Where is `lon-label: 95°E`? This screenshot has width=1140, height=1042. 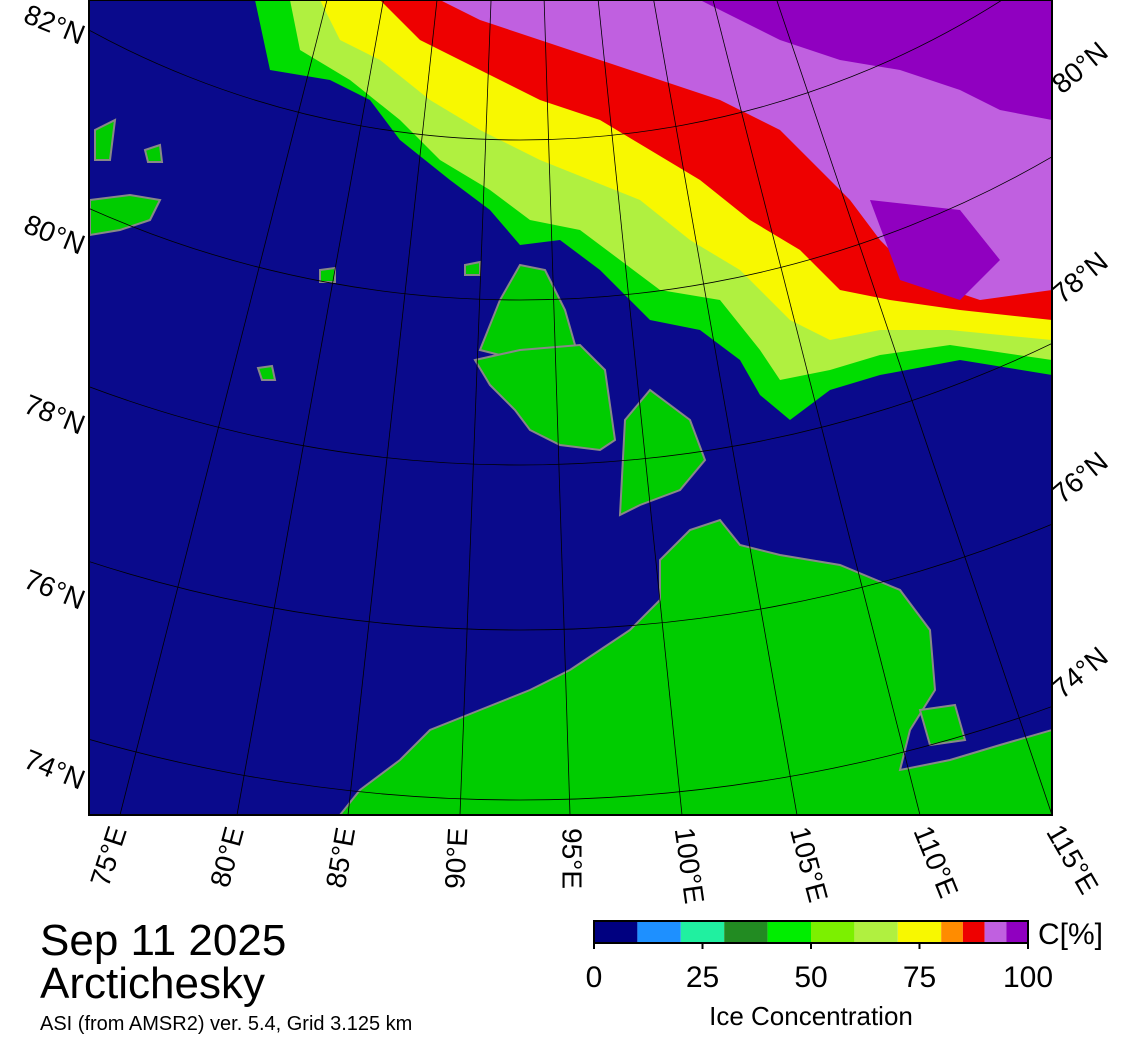 lon-label: 95°E is located at coordinates (572, 858).